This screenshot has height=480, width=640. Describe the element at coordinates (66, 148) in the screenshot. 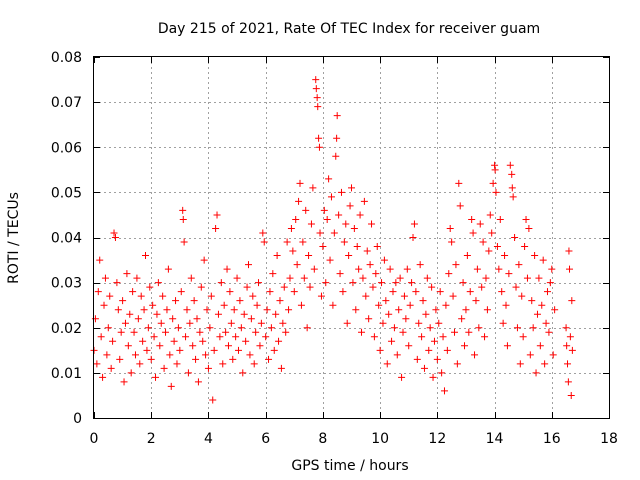

I see `y-tick-label: 0.06` at that location.